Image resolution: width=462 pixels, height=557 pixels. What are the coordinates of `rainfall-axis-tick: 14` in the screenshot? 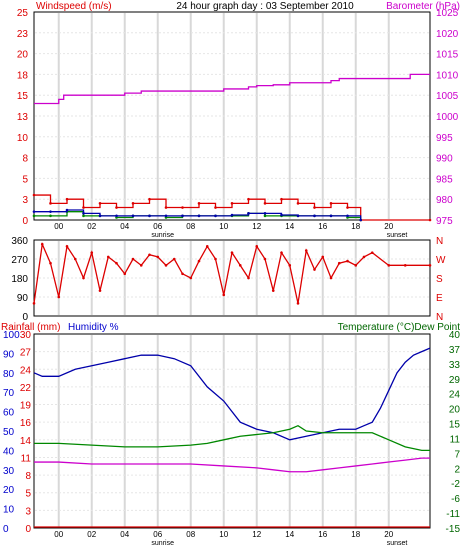 It's located at (26, 441).